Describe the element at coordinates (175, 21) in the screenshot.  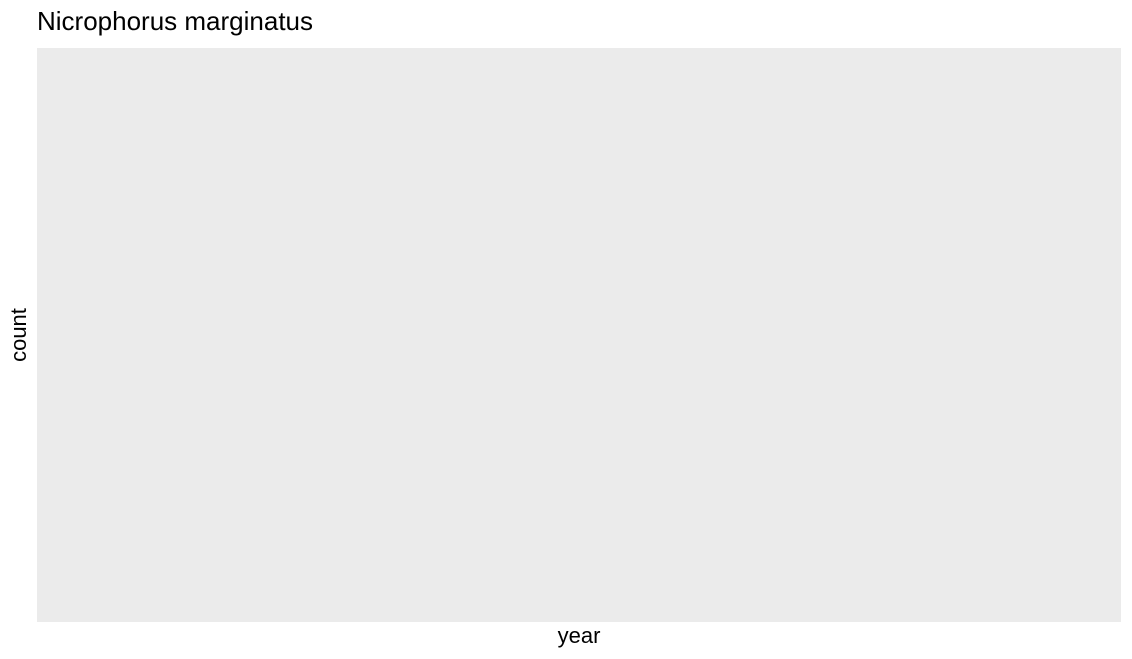
I see `chart-title: Nicrophorus marginatus` at that location.